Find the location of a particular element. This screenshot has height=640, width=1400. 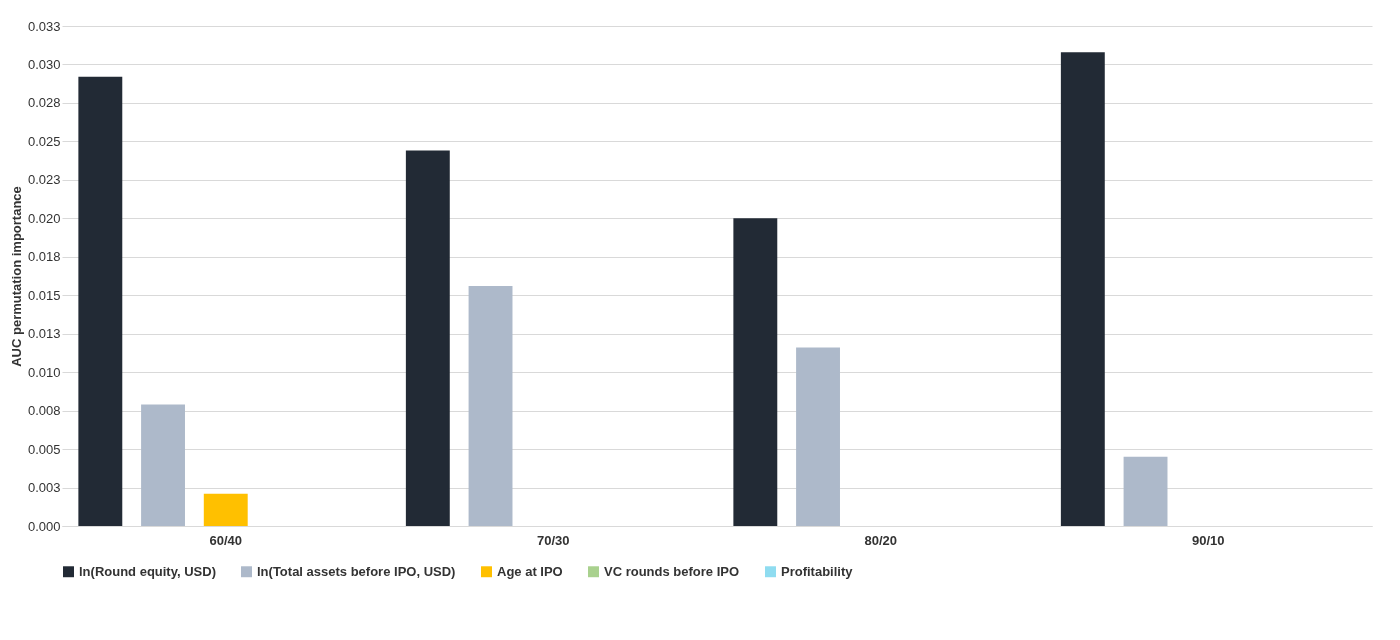

y-tick-label: 0.010 is located at coordinates (44, 372).